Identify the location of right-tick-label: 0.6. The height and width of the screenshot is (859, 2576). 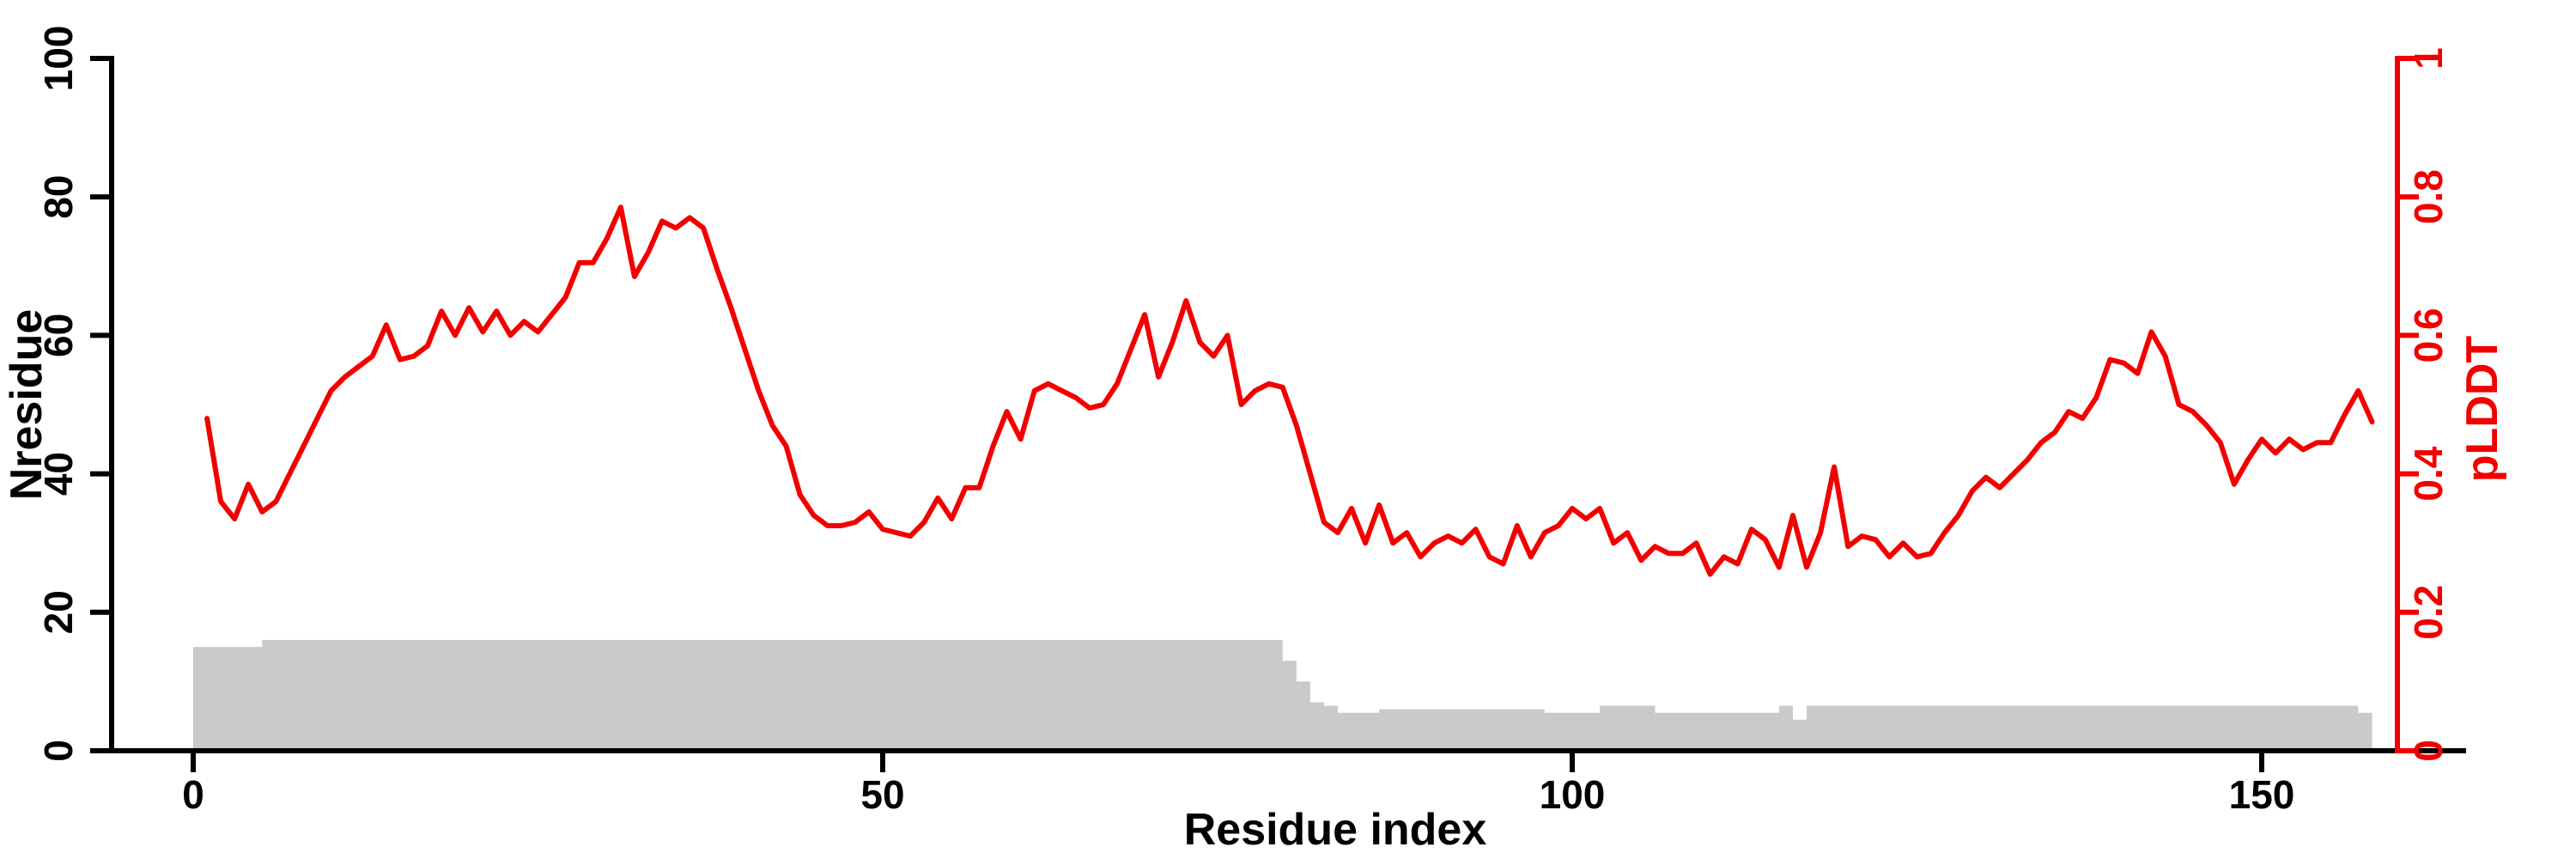
(2428, 335).